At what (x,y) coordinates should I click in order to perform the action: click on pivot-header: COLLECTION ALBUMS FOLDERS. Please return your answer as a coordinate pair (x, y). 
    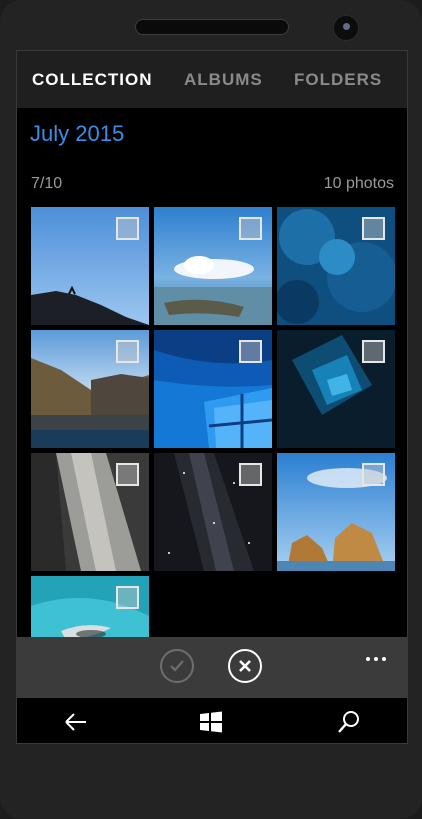
    Looking at the image, I should click on (212, 79).